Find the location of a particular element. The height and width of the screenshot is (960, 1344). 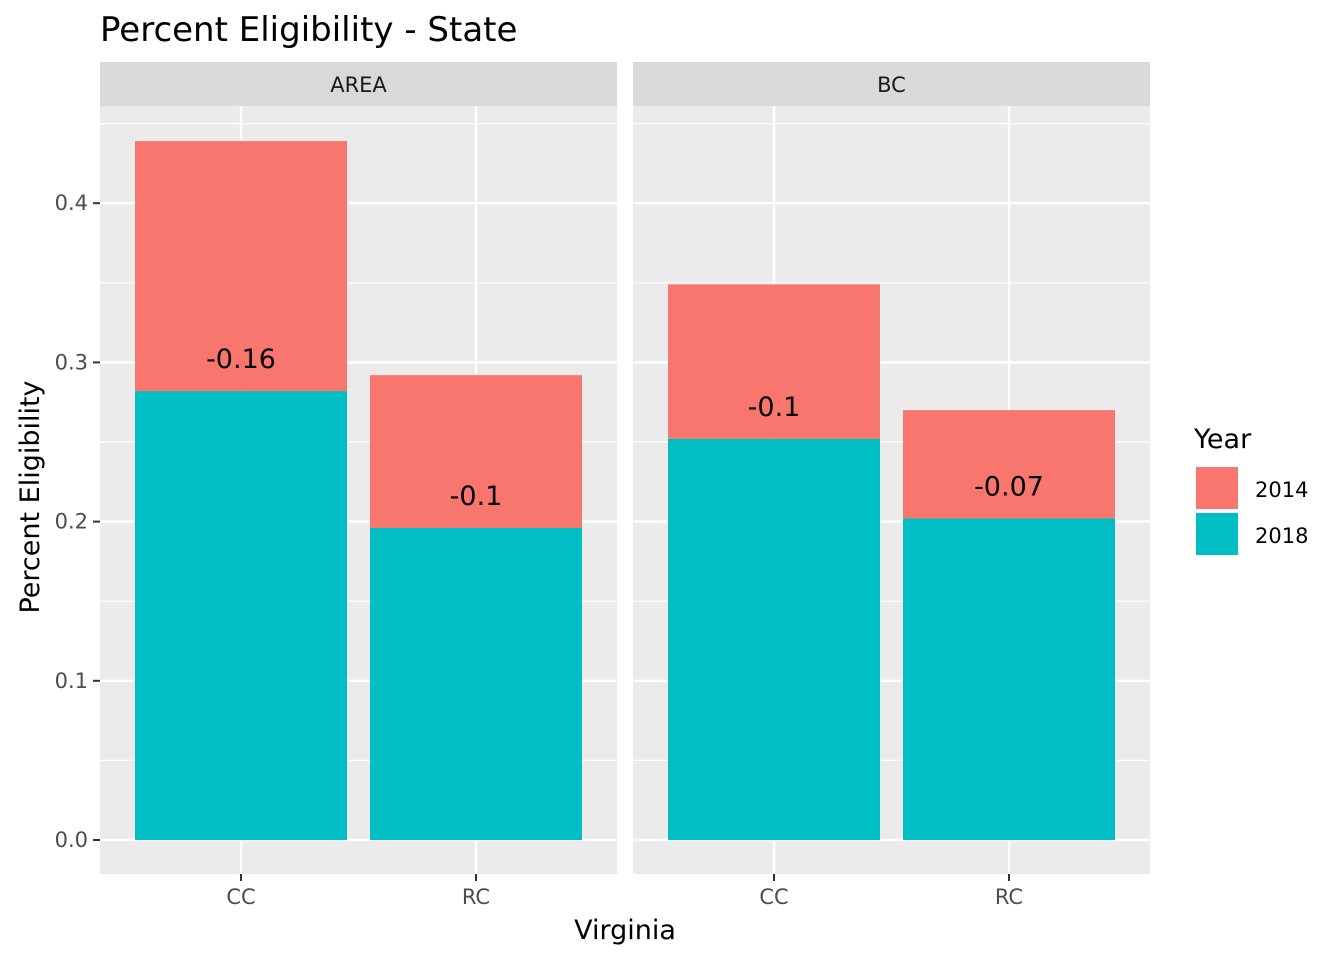

legend-key-2014 is located at coordinates (1217, 488).